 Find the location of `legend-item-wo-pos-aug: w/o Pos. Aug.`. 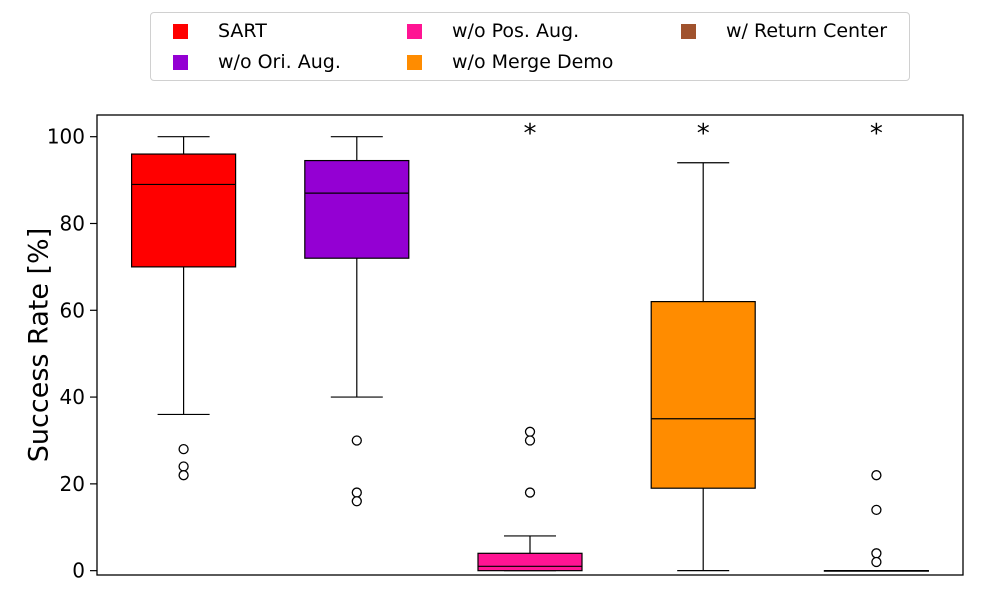

legend-item-wo-pos-aug: w/o Pos. Aug. is located at coordinates (493, 31).